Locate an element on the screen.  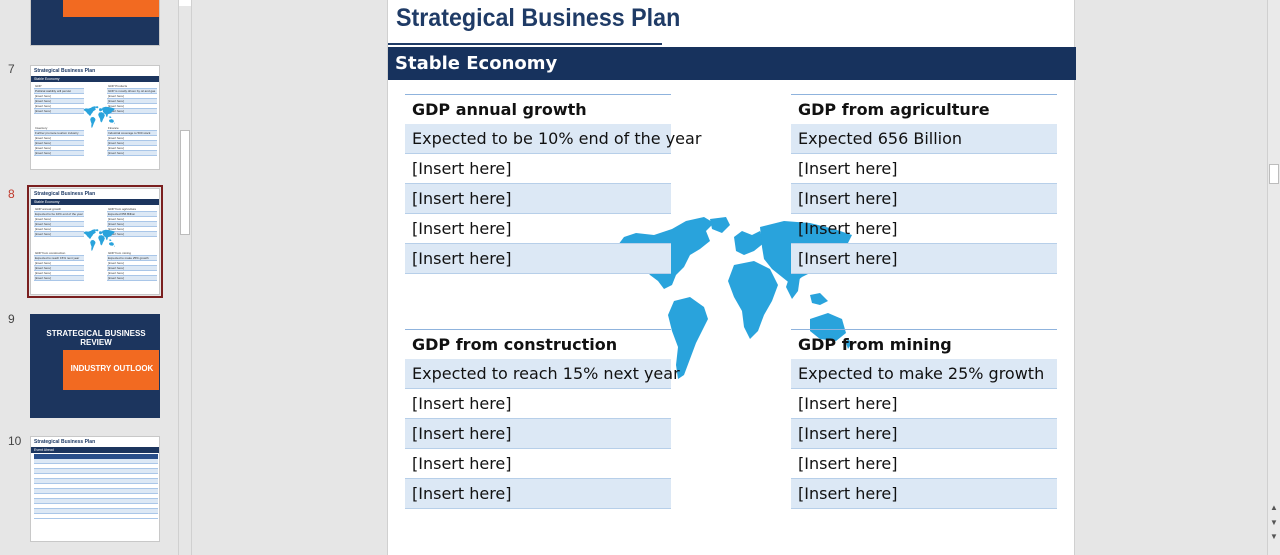
slide-thumbnail-10: Strategical Business Plan Event Ahead is located at coordinates (95, 489).